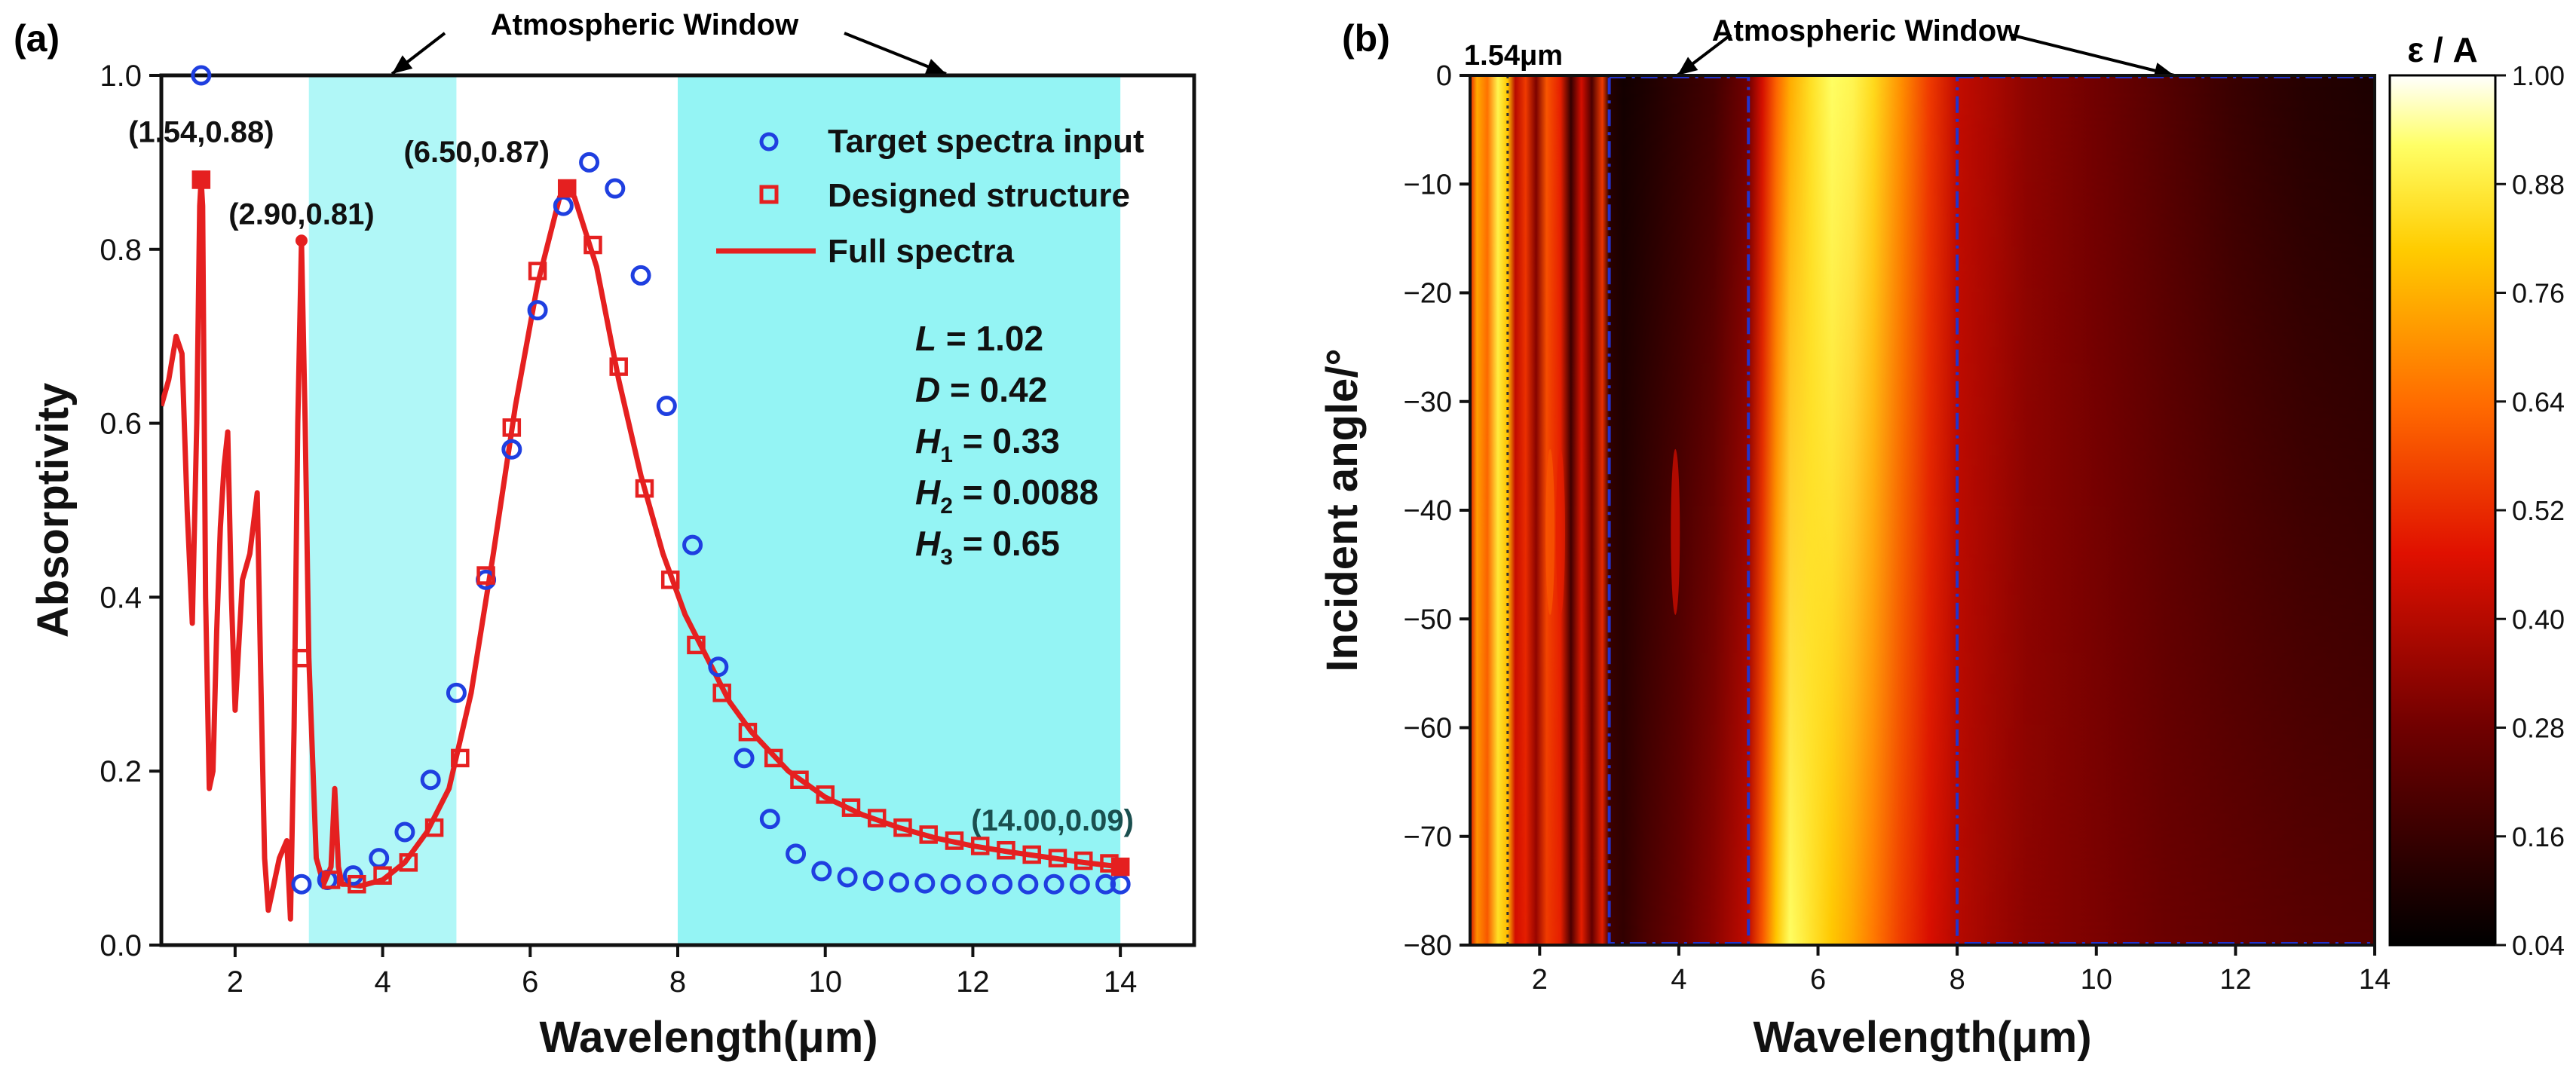 The image size is (2576, 1083). What do you see at coordinates (2092, 55) in the screenshot?
I see `b-atm-arrow-right-shaft` at bounding box center [2092, 55].